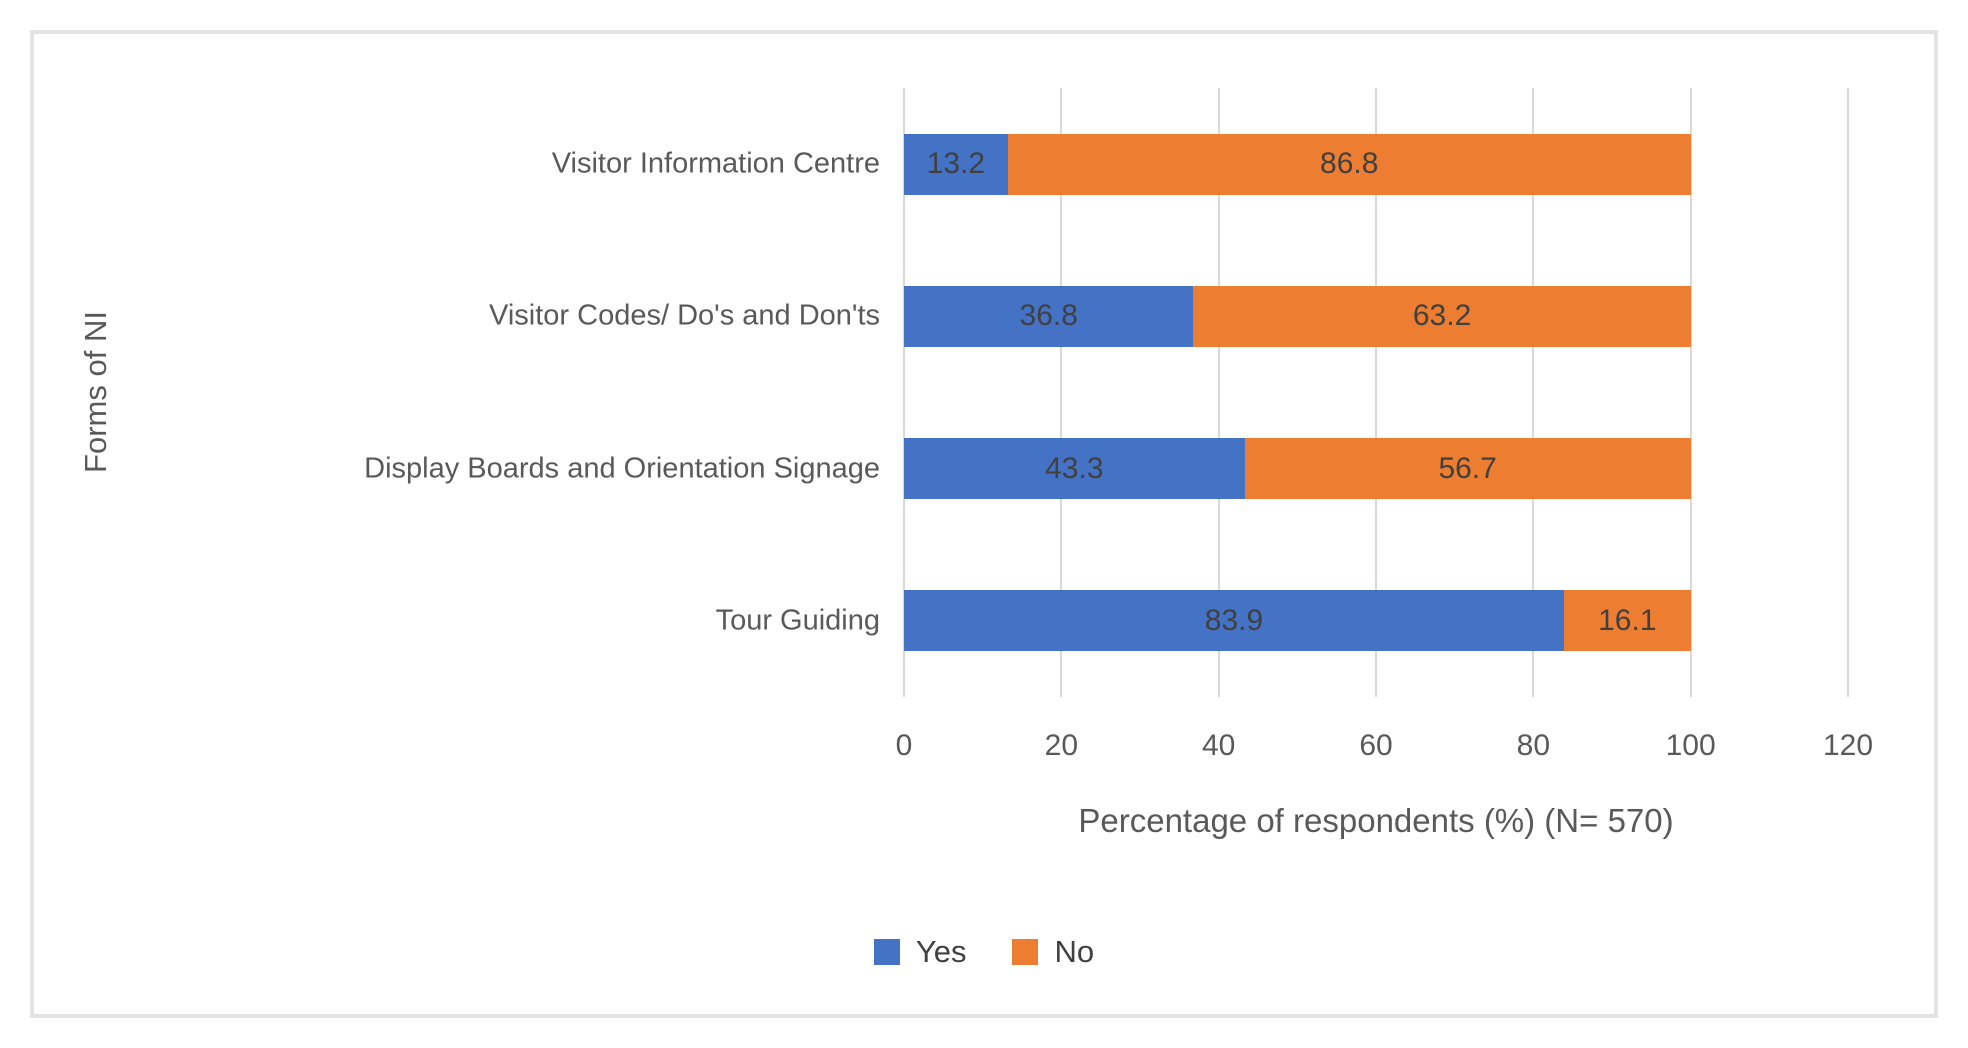 Image resolution: width=1968 pixels, height=1048 pixels. What do you see at coordinates (797, 620) in the screenshot?
I see `category-label: Tour Guiding` at bounding box center [797, 620].